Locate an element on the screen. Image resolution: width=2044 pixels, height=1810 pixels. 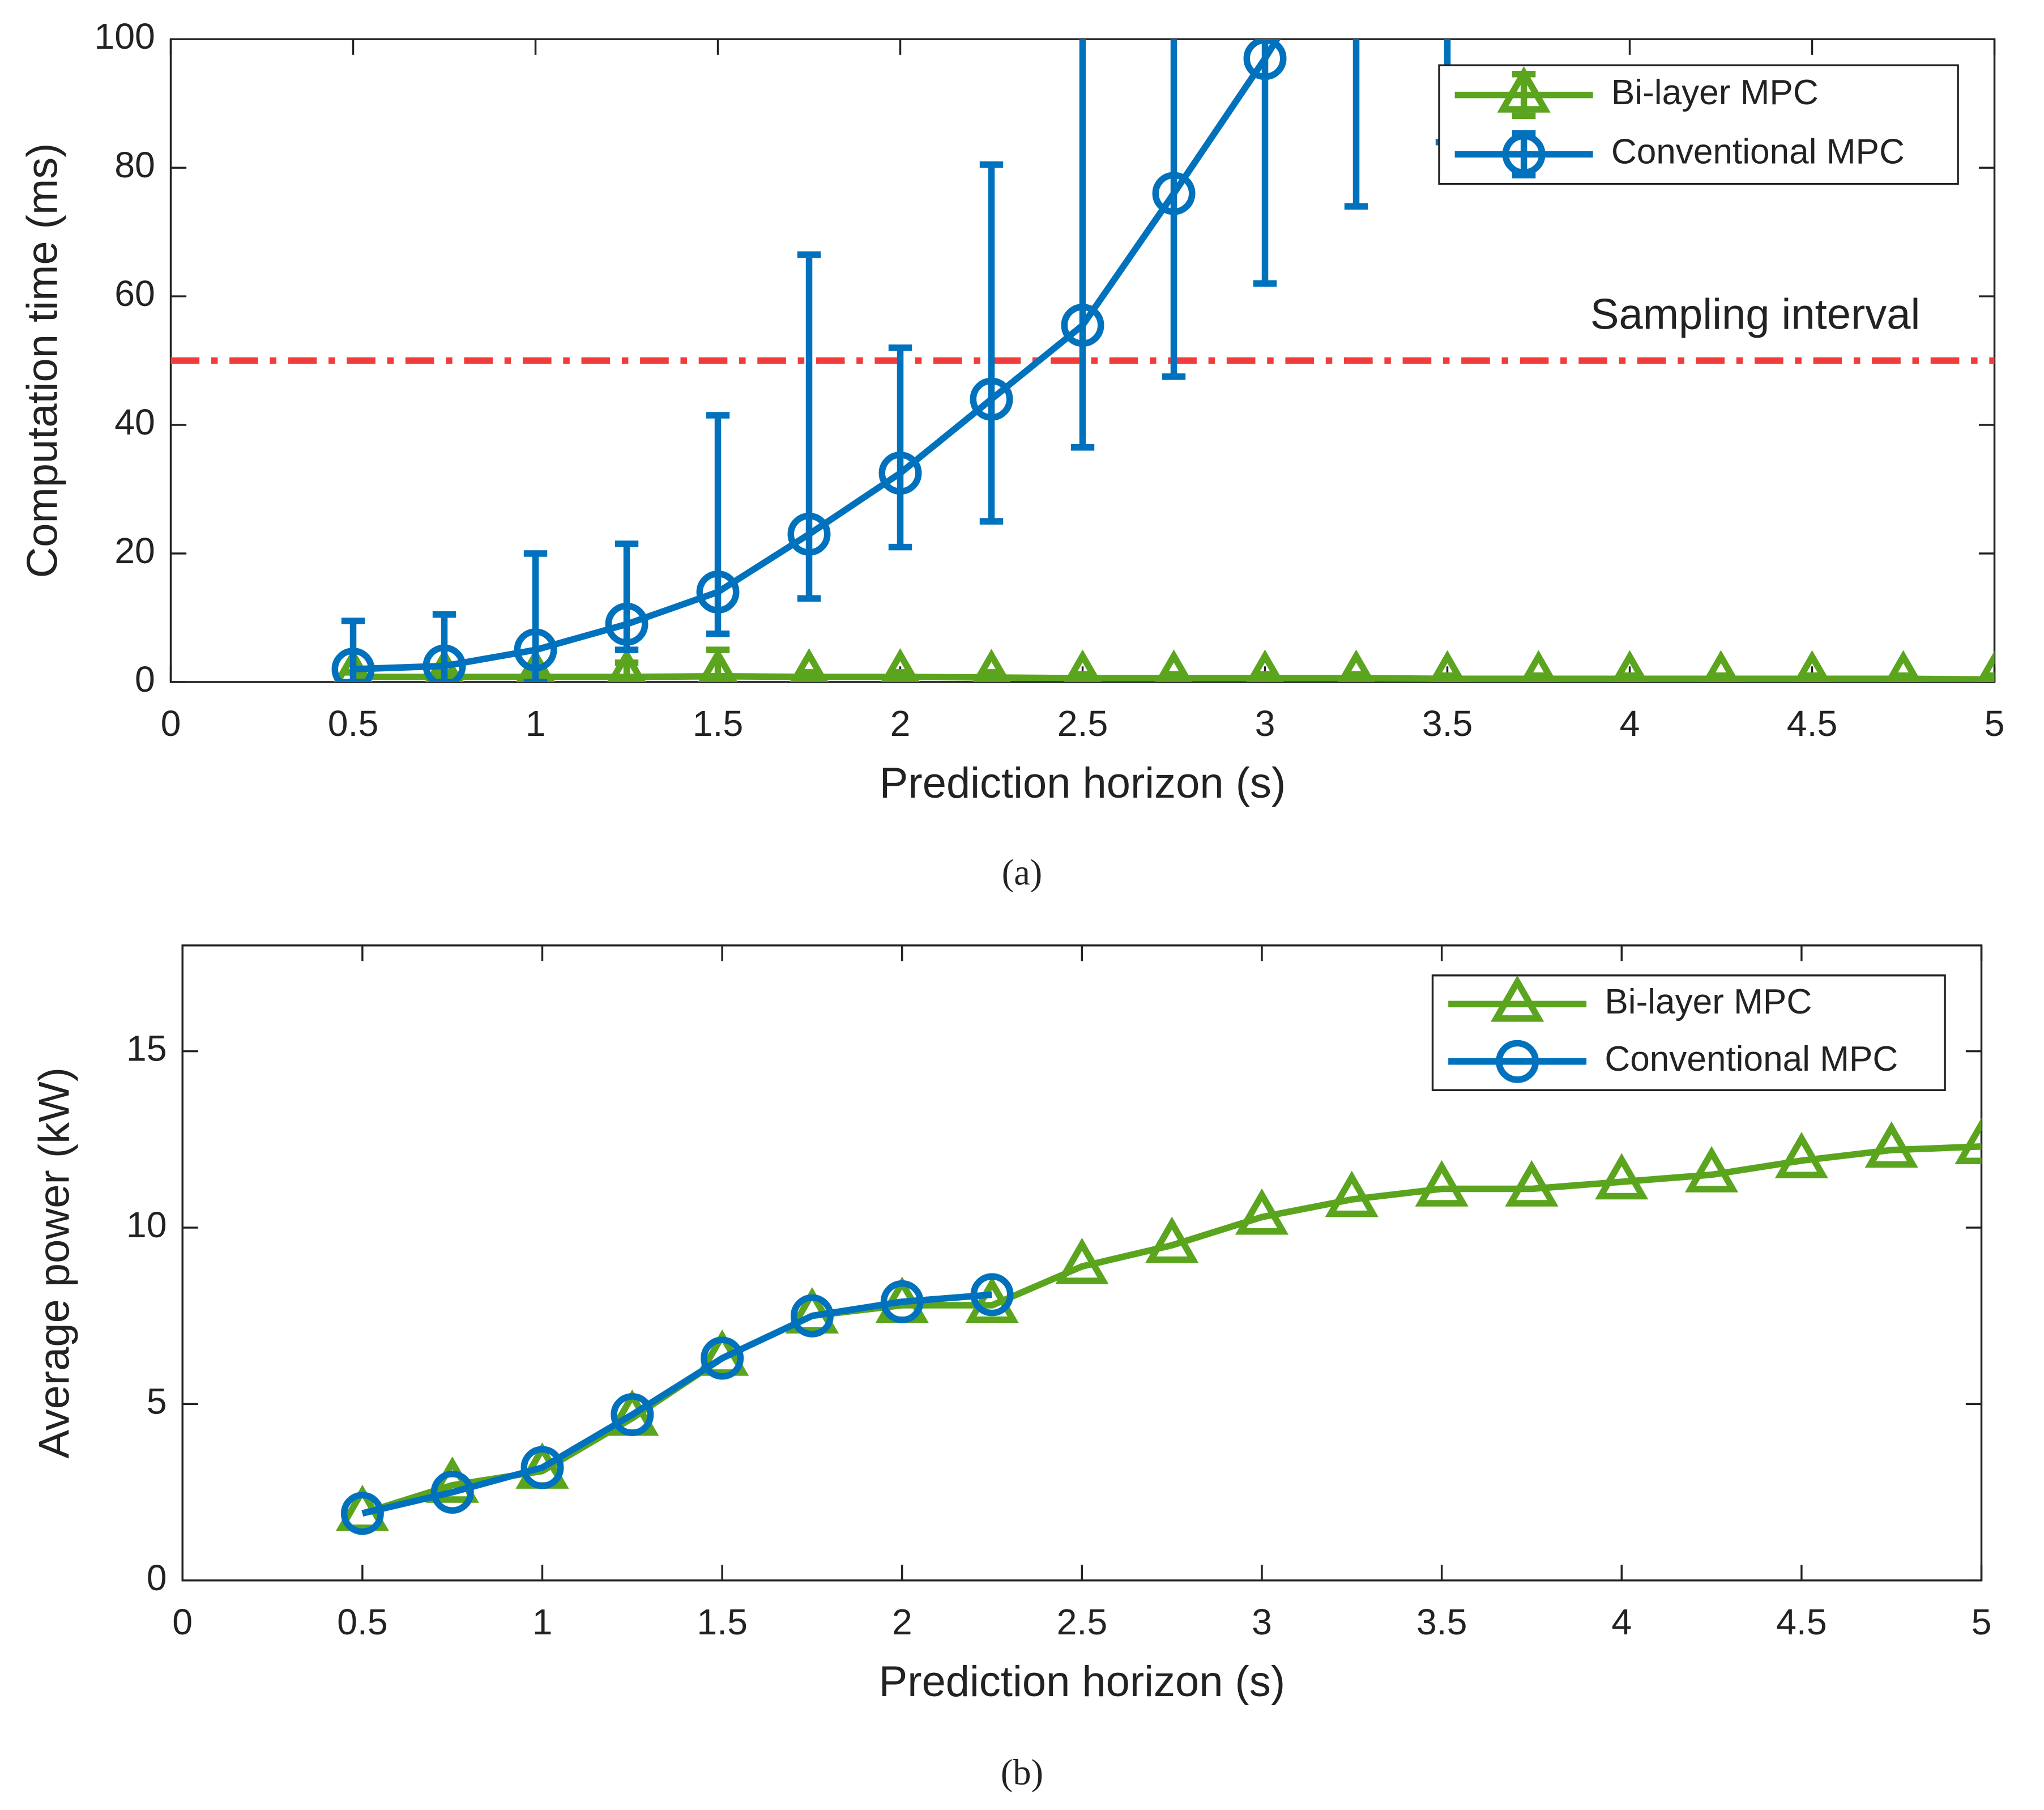
x-tick-label: 4 is located at coordinates (1621, 1622).